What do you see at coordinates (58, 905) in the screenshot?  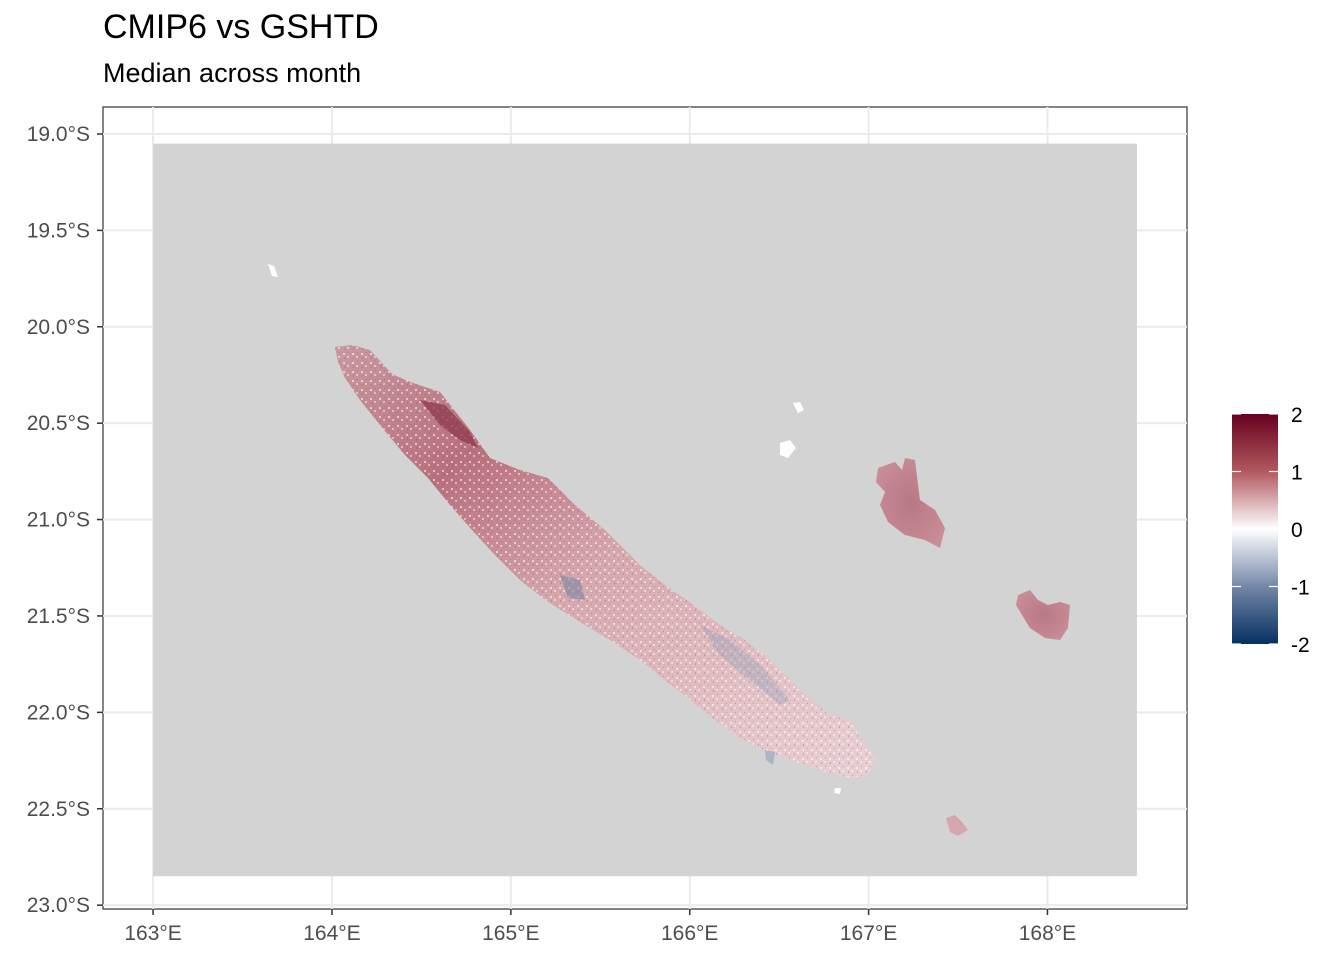 I see `y-tick-label: 23.0°S` at bounding box center [58, 905].